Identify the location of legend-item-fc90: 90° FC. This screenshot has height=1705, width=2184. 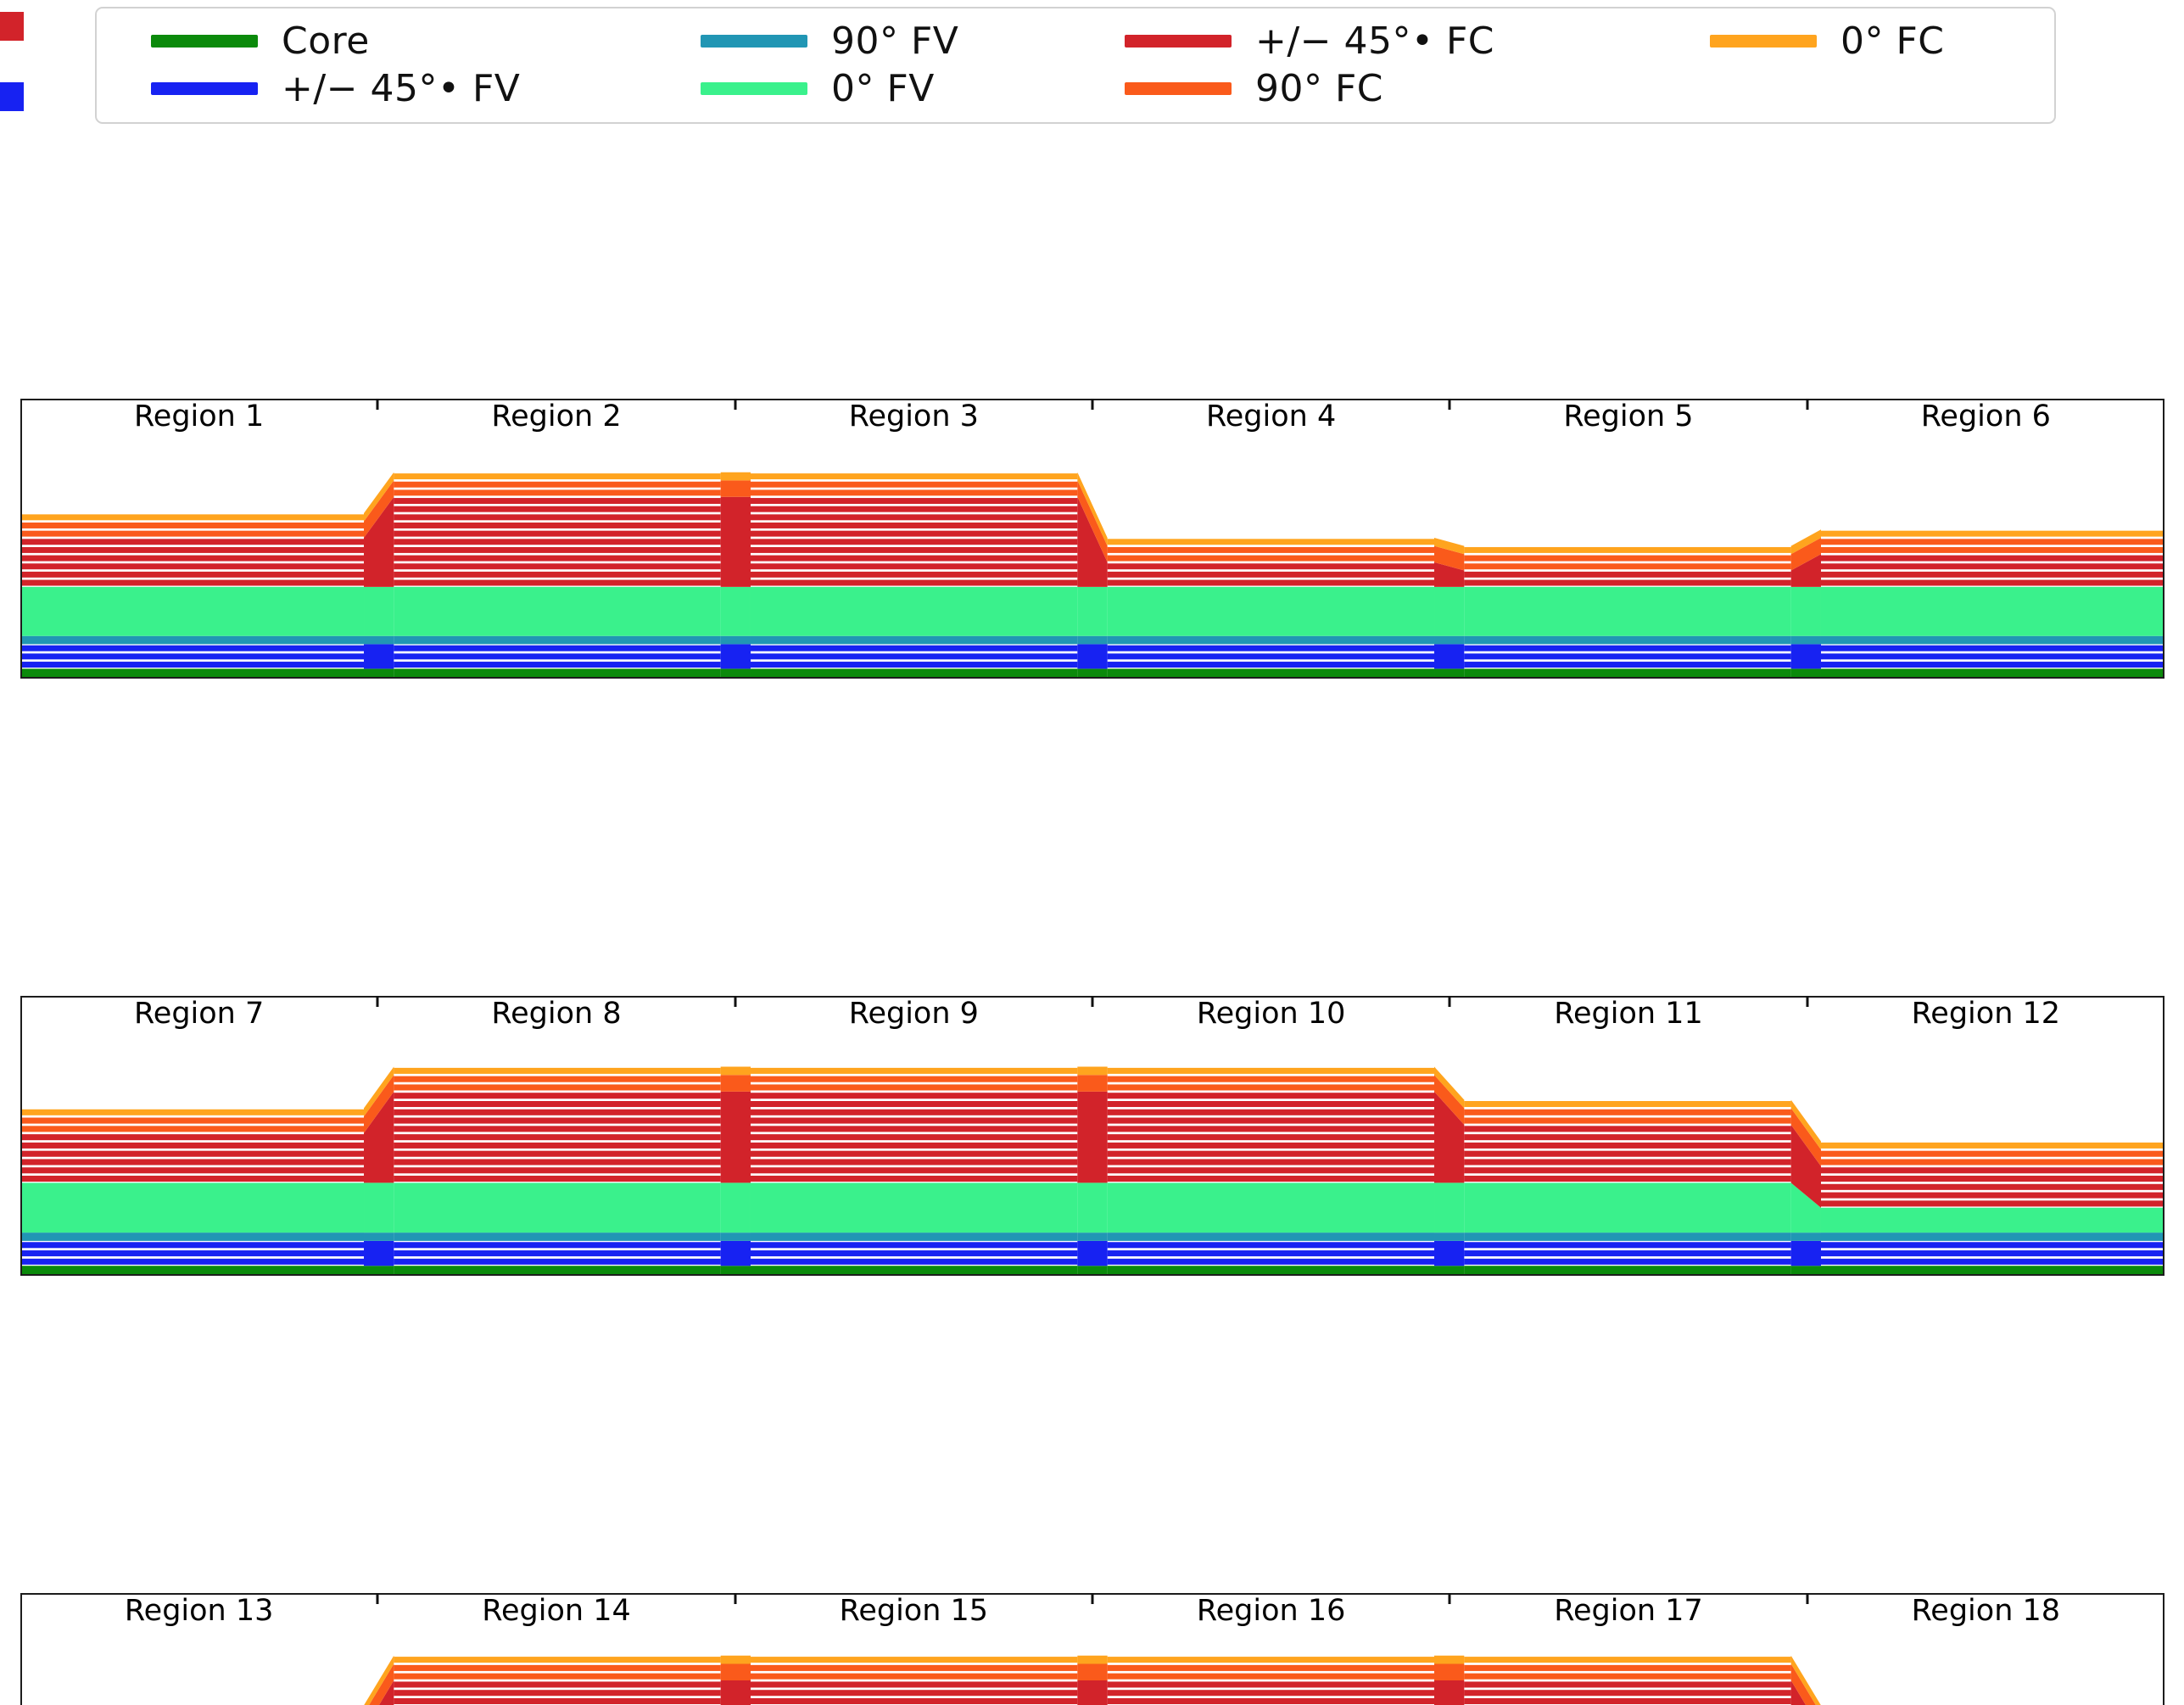
(1417, 88).